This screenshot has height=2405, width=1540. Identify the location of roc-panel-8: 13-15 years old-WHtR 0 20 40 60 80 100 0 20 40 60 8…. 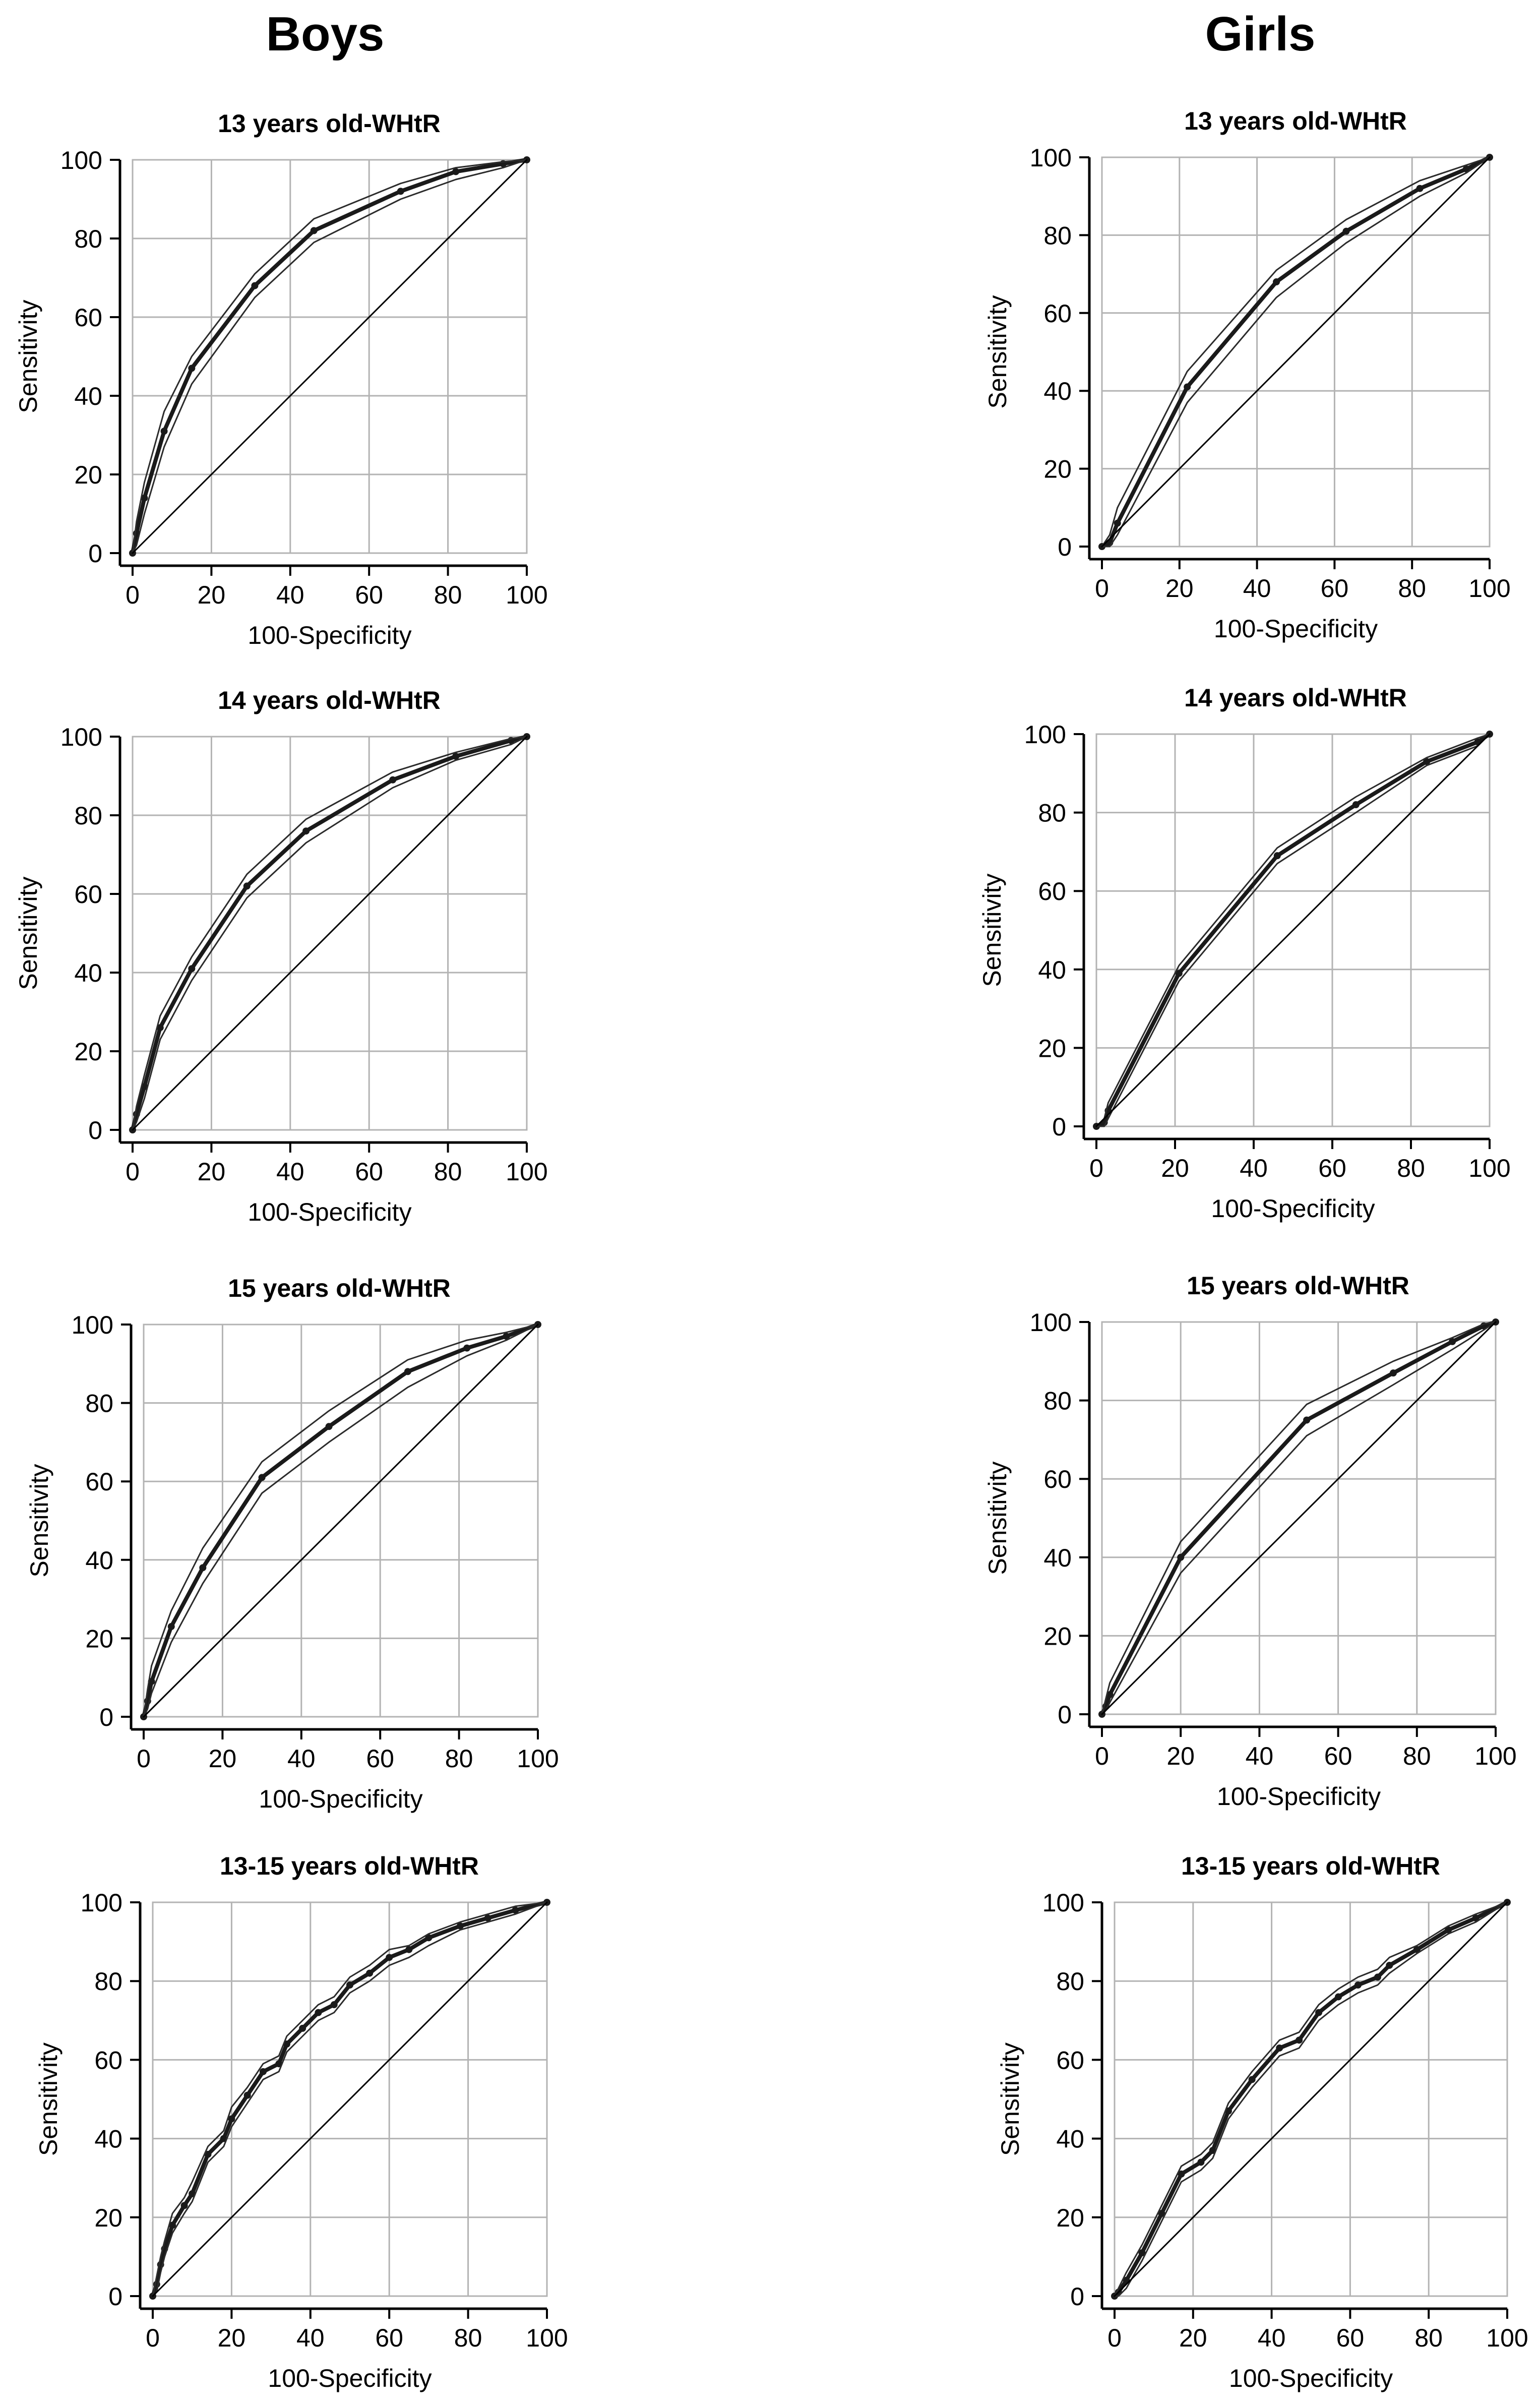
(1262, 2122).